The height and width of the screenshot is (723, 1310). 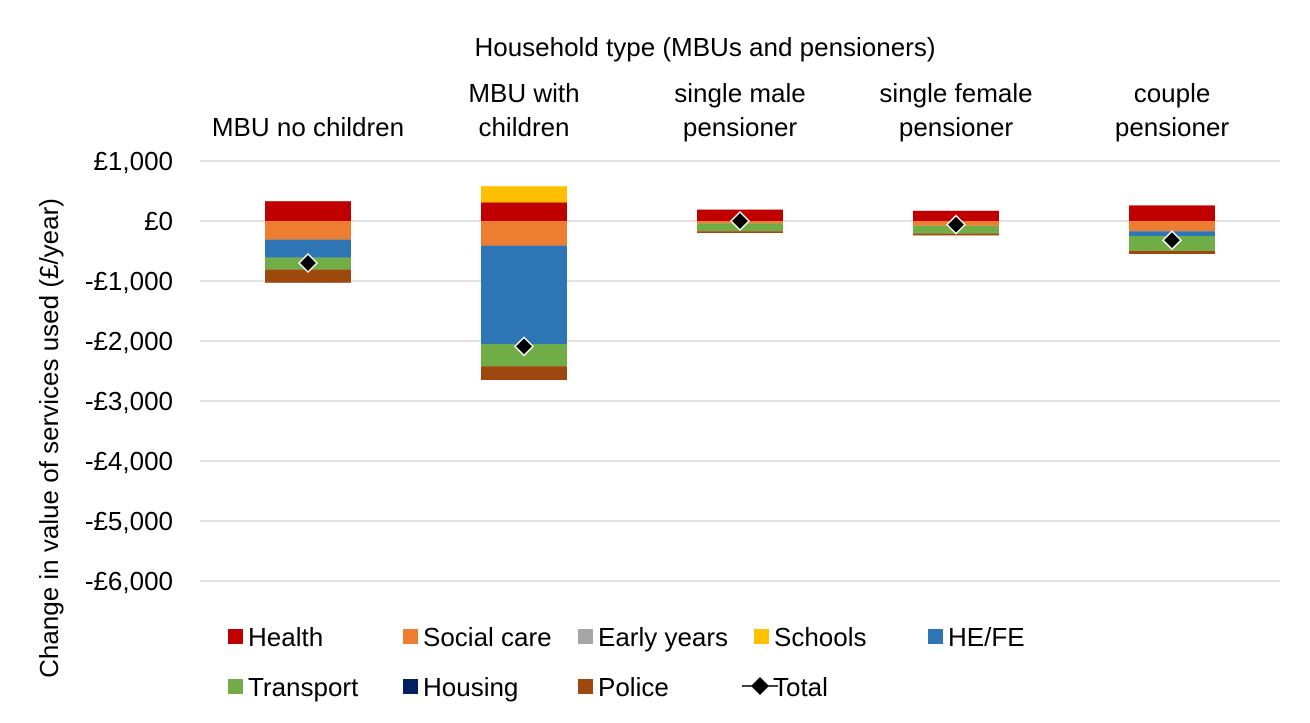 What do you see at coordinates (129, 401) in the screenshot?
I see `y-tick-label: -£3,000` at bounding box center [129, 401].